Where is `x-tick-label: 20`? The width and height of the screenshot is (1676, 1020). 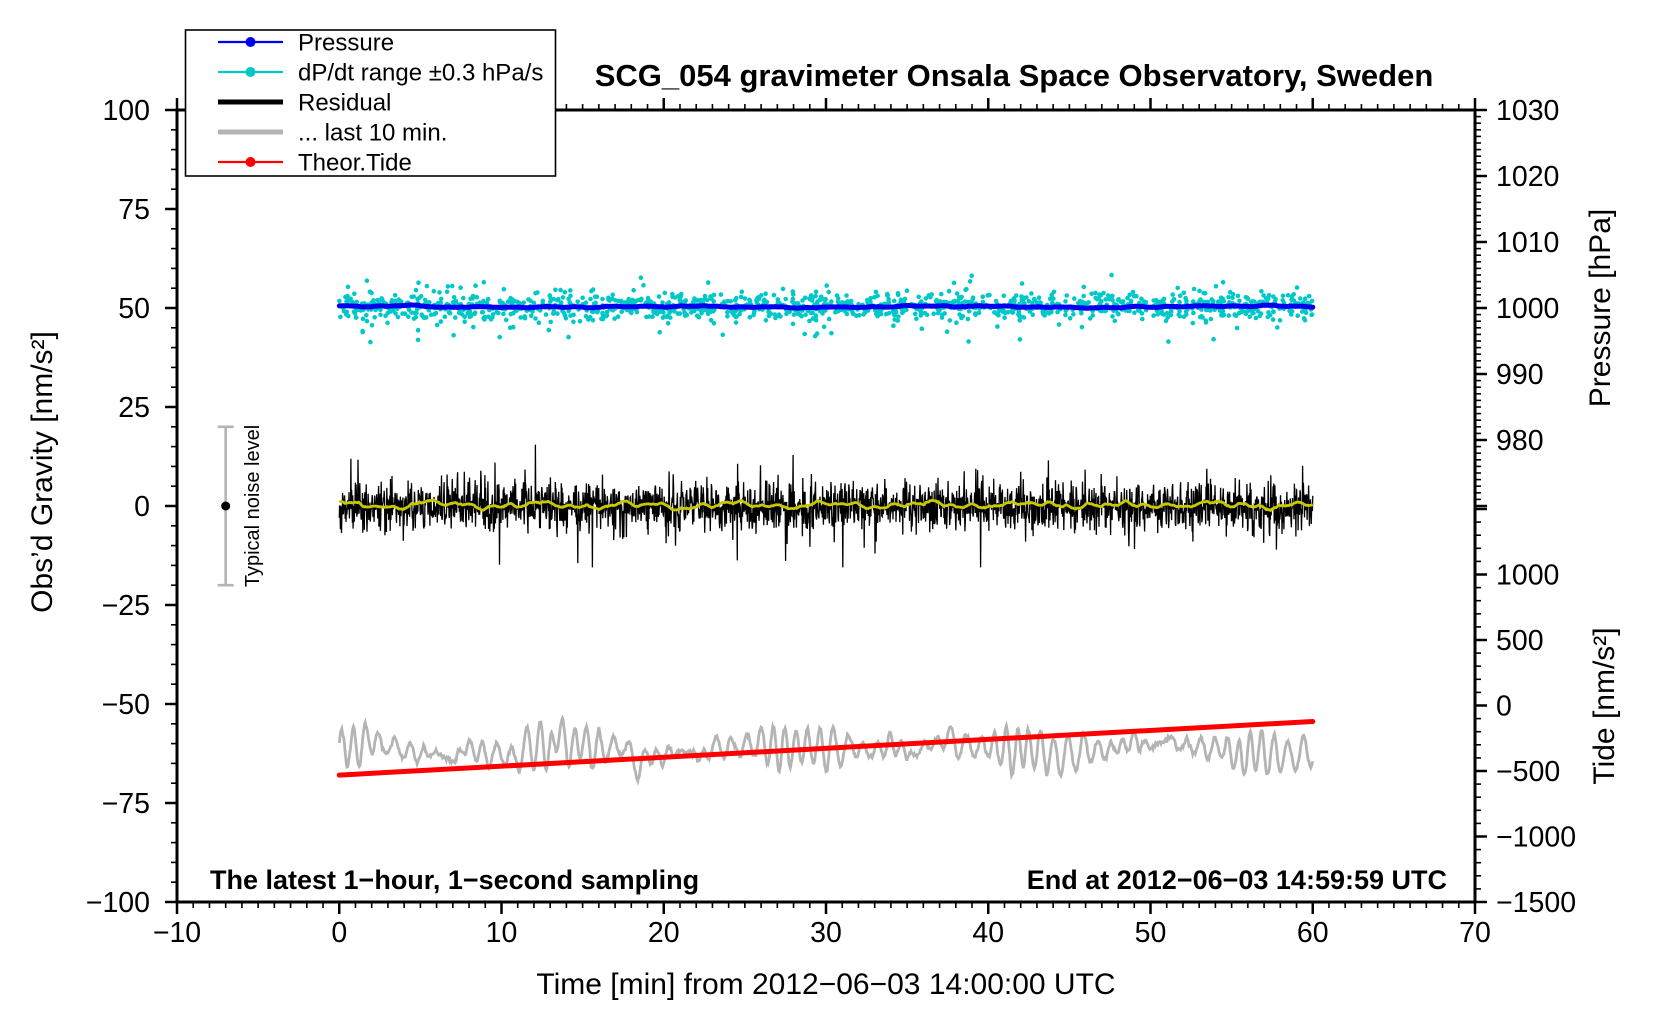
x-tick-label: 20 is located at coordinates (664, 933).